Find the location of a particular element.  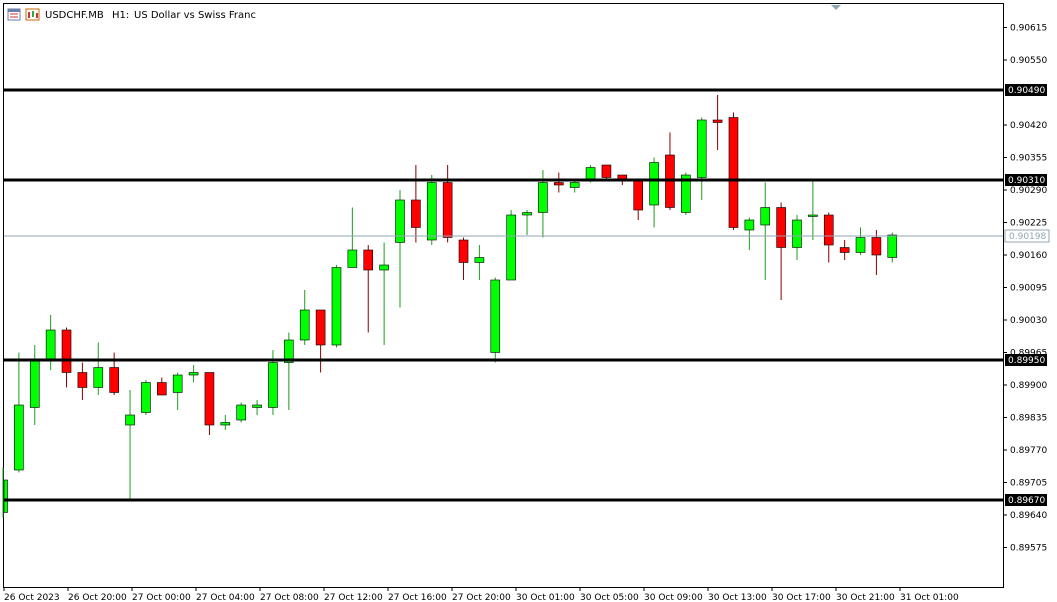

horizontal-level: 0.89950 is located at coordinates (525, 360).